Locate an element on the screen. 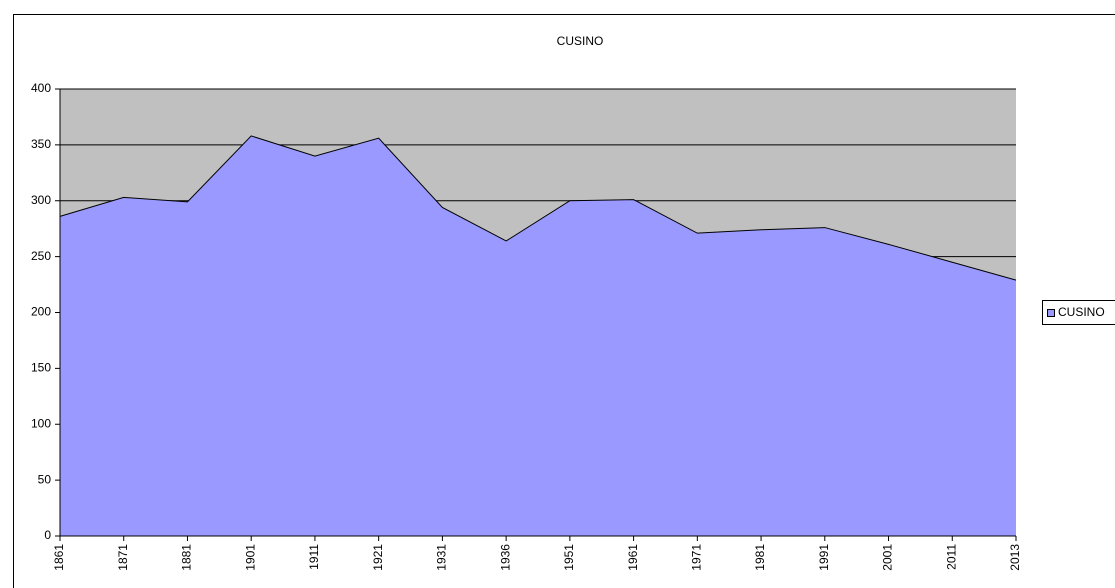 This screenshot has width=1115, height=588. legend-label: CUSINO is located at coordinates (1081, 312).